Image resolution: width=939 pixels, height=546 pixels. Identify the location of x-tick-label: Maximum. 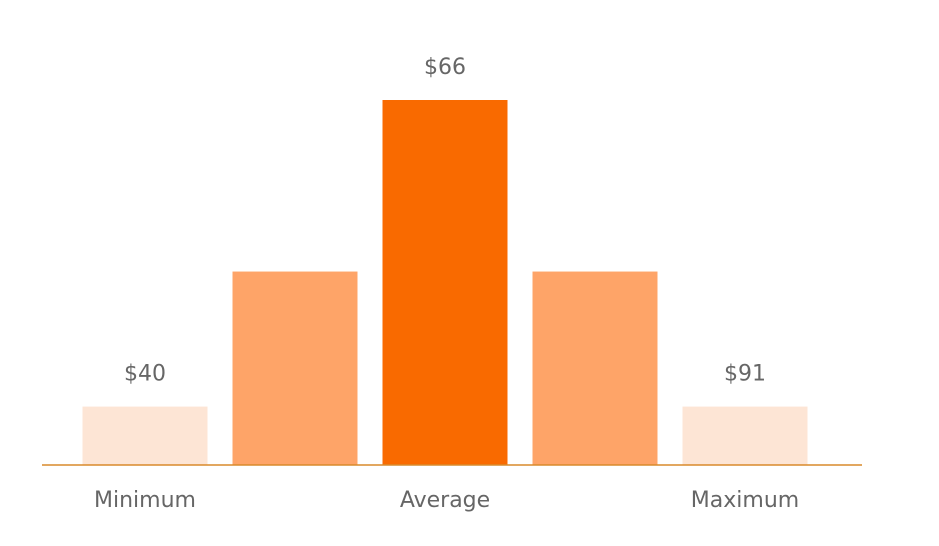
(745, 500).